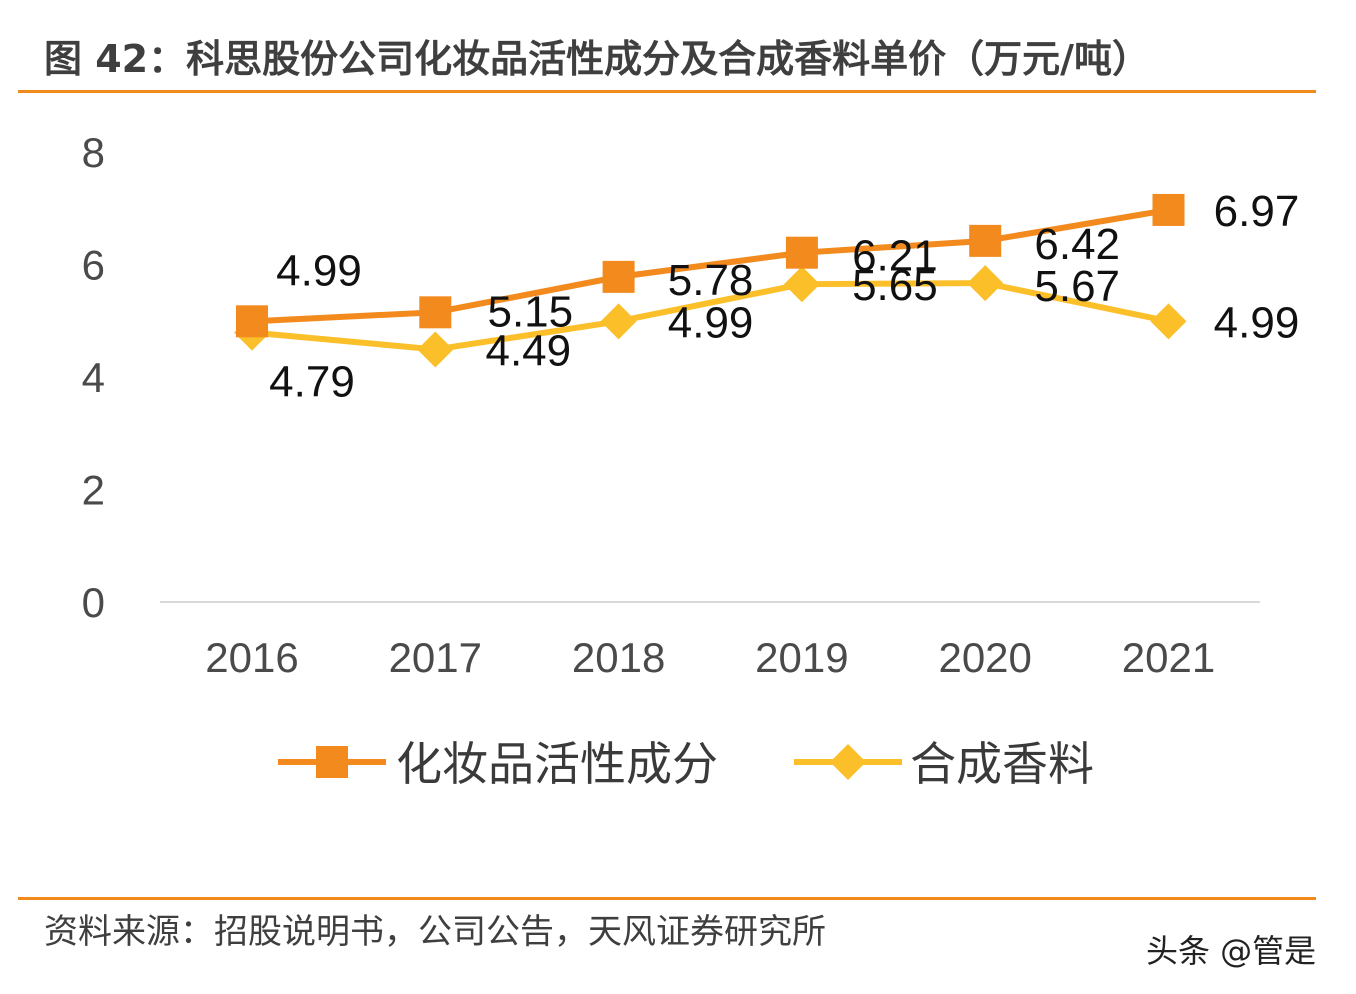 The width and height of the screenshot is (1356, 994). I want to click on x-tick-label: 2021, so click(1168, 657).